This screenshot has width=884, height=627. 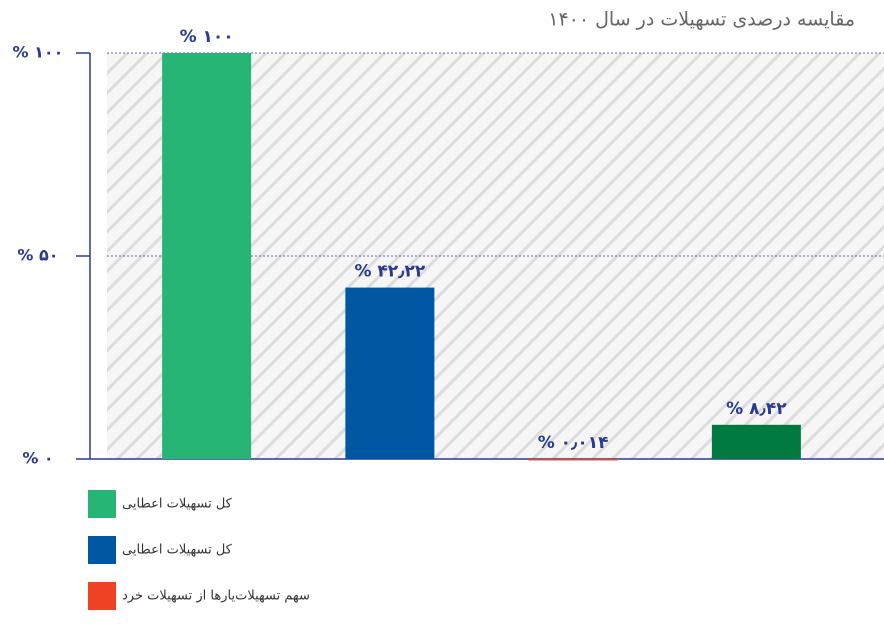 What do you see at coordinates (701, 20) in the screenshot?
I see `chart-title: مقایسه درصدی تسهیلات در سال ۱۴۰۰` at bounding box center [701, 20].